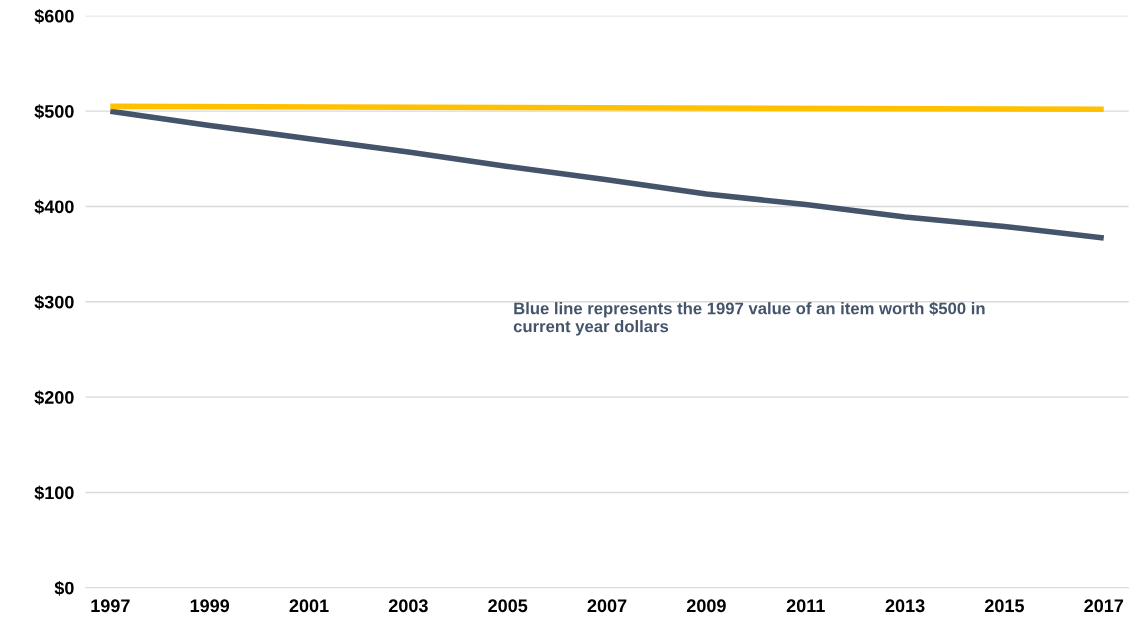 This screenshot has height=632, width=1140. Describe the element at coordinates (805, 606) in the screenshot. I see `x-tick-label: 2011` at that location.